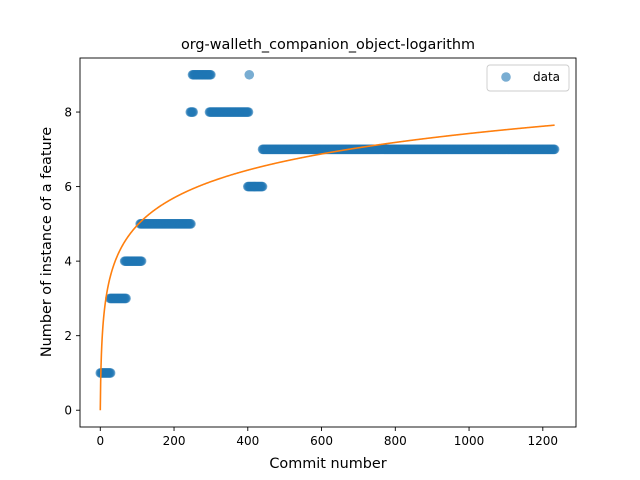  What do you see at coordinates (469, 441) in the screenshot?
I see `x-tick-label: 1000` at bounding box center [469, 441].